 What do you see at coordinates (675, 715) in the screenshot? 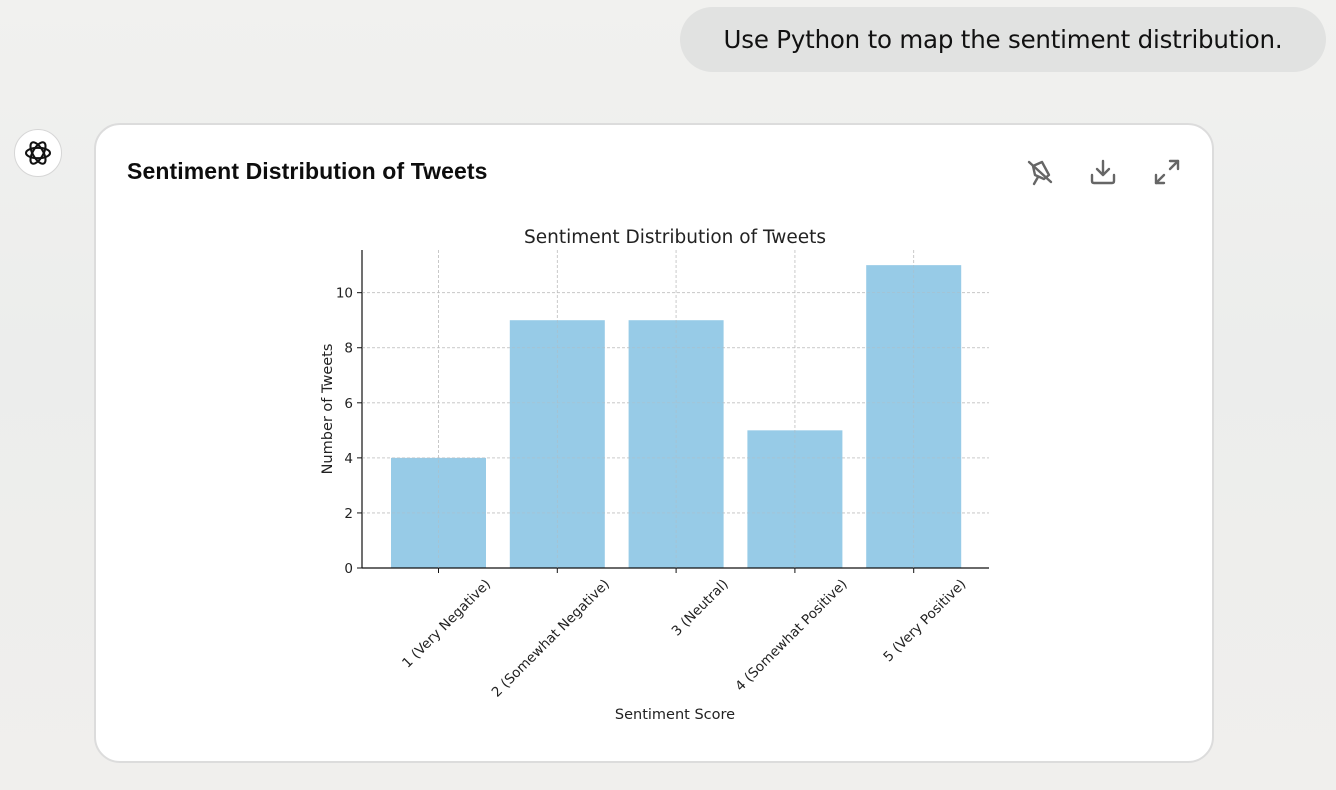
I see `x-axis-label: Sentiment Score` at bounding box center [675, 715].